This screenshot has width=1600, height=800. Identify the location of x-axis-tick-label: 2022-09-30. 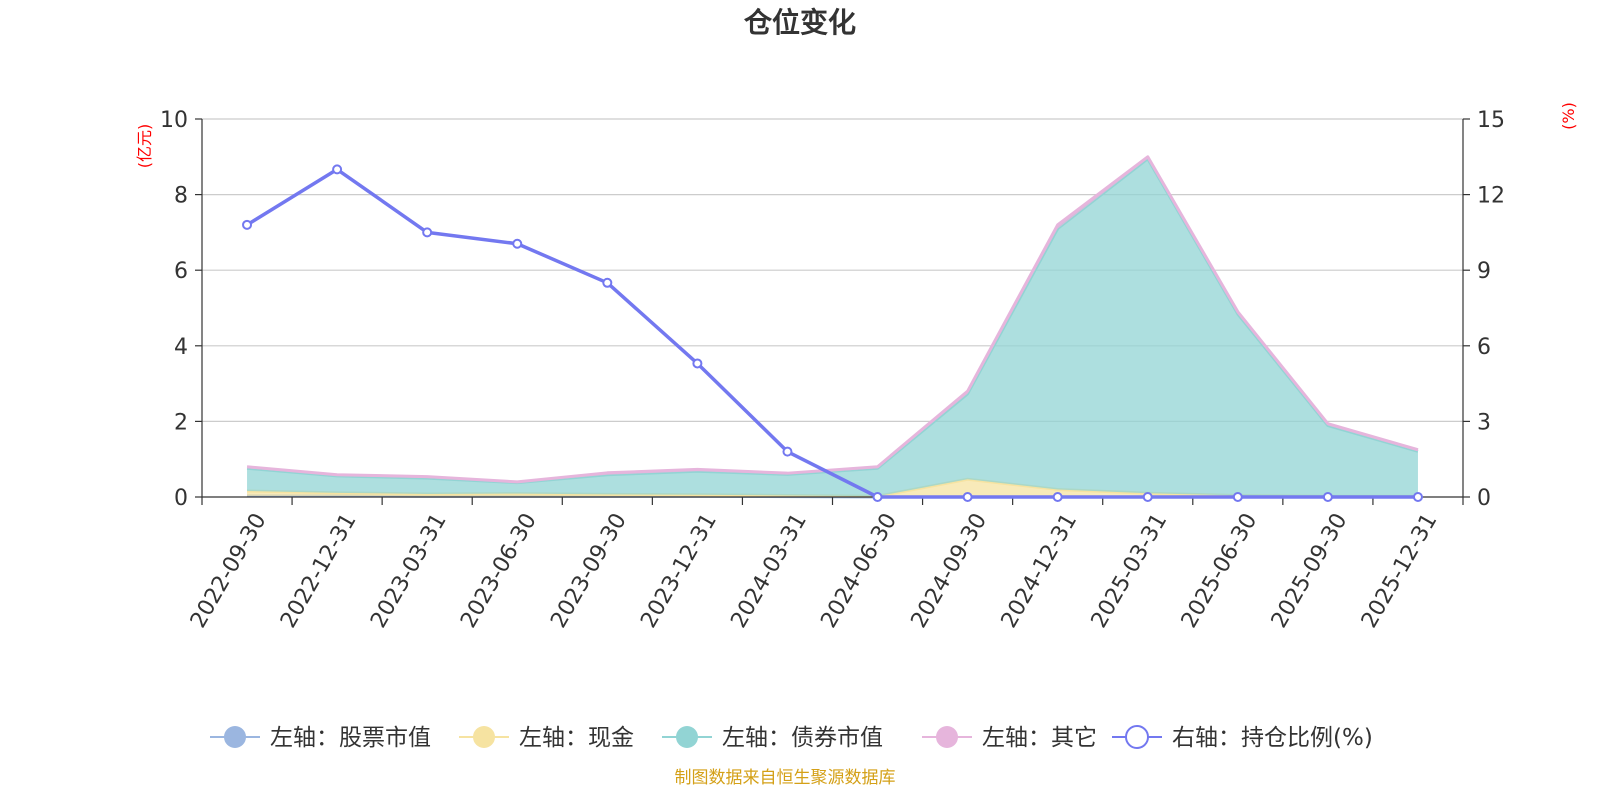
(229, 570).